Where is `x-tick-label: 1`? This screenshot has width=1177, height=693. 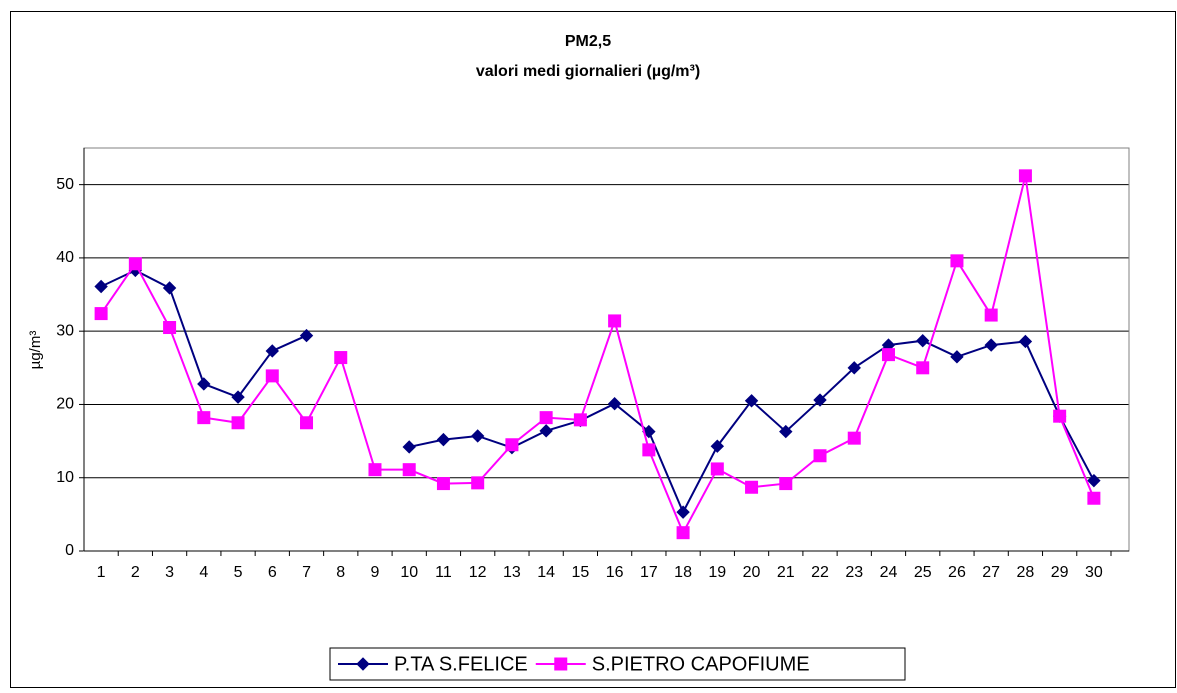
x-tick-label: 1 is located at coordinates (101, 572).